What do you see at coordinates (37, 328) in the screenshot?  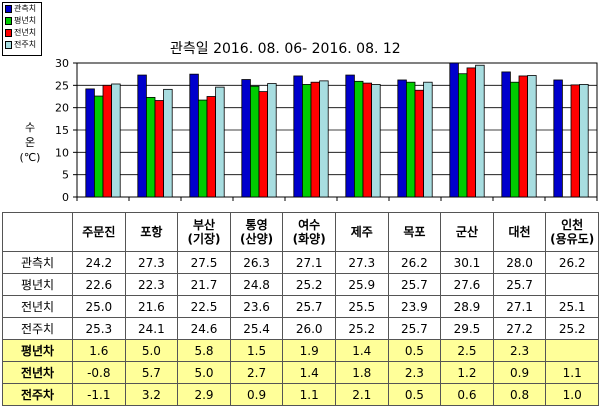 I see `row-label: 전주치` at bounding box center [37, 328].